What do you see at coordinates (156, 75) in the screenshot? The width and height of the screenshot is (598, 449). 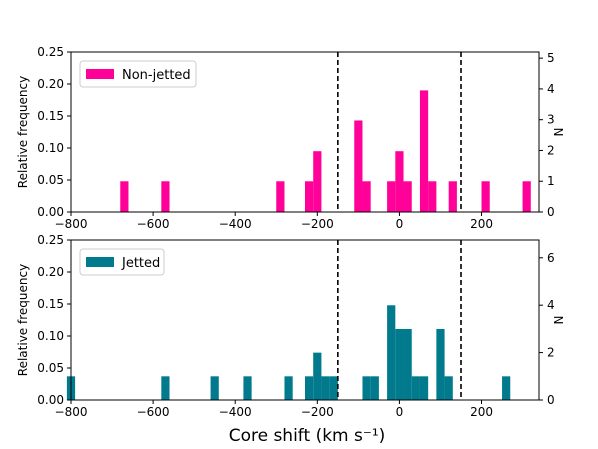 I see `legend-label: Non-jetted` at bounding box center [156, 75].